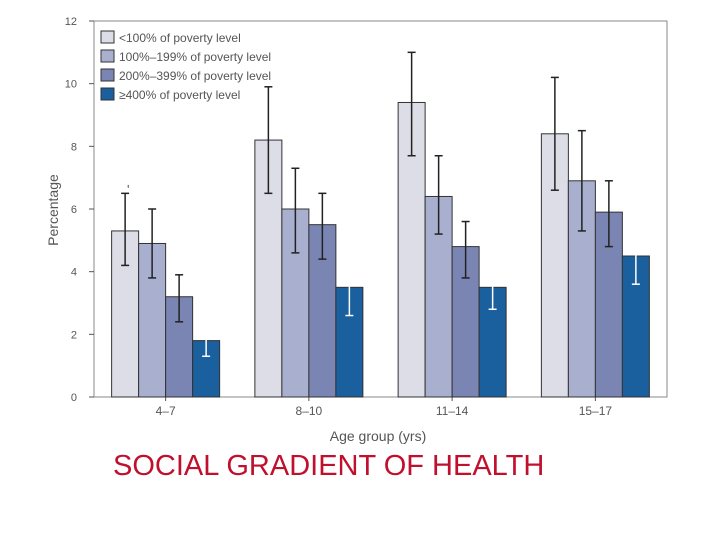 The height and width of the screenshot is (540, 720). Describe the element at coordinates (378, 436) in the screenshot. I see `x-axis-label: Age group (yrs)` at that location.